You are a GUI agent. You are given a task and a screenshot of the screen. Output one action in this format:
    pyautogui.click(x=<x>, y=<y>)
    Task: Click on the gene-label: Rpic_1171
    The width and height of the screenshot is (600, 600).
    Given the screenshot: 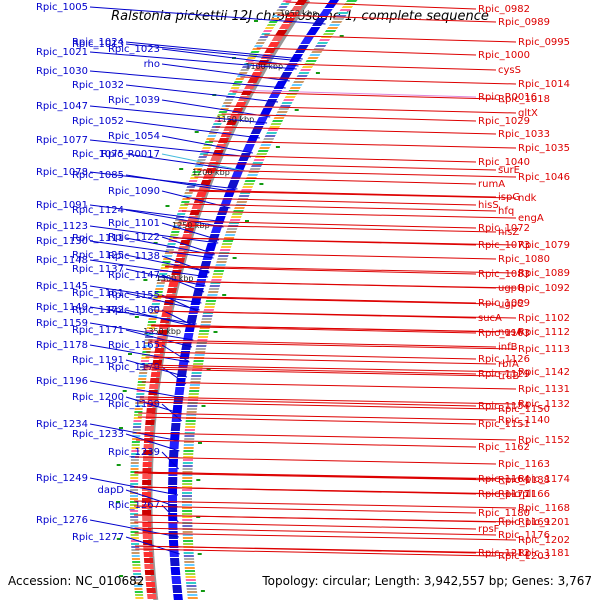 What is the action you would take?
    pyautogui.click(x=98, y=330)
    